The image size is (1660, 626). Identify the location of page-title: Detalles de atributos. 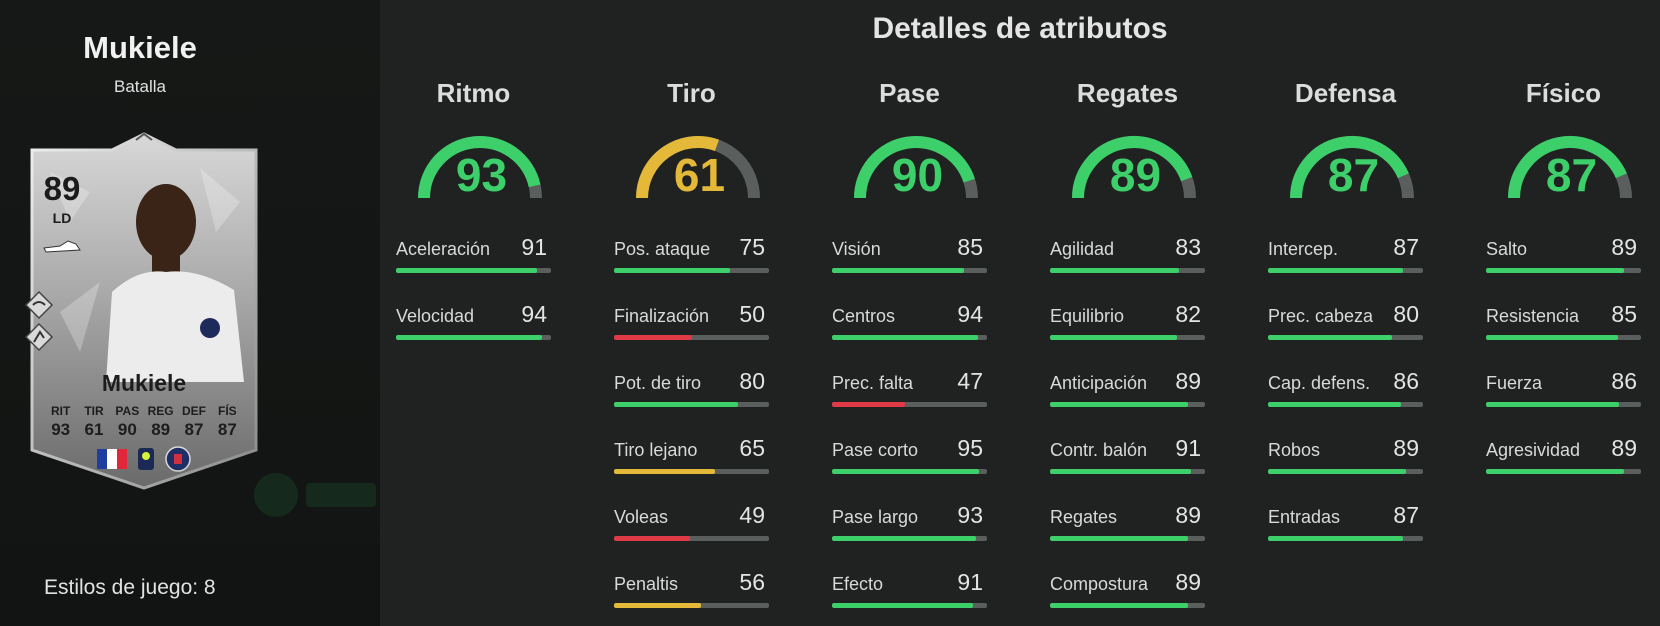
(1020, 28).